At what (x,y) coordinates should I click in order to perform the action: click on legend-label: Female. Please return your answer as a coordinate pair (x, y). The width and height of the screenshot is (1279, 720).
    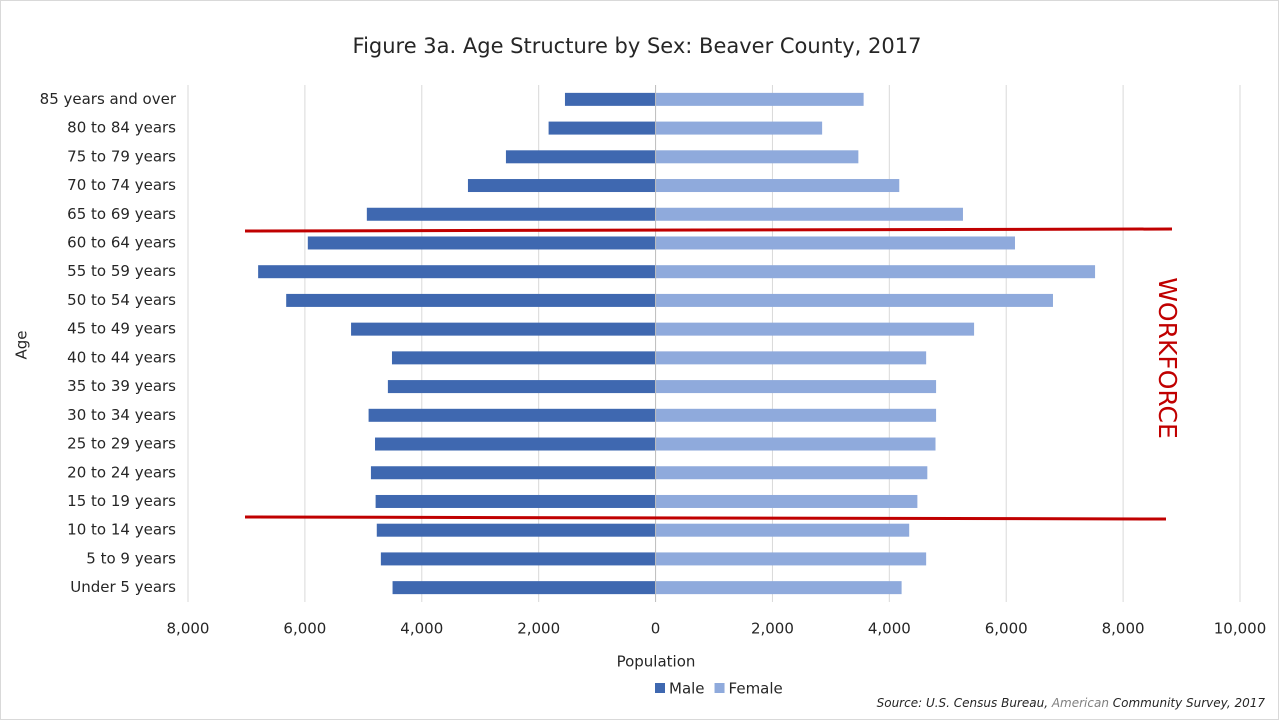
    Looking at the image, I should click on (756, 689).